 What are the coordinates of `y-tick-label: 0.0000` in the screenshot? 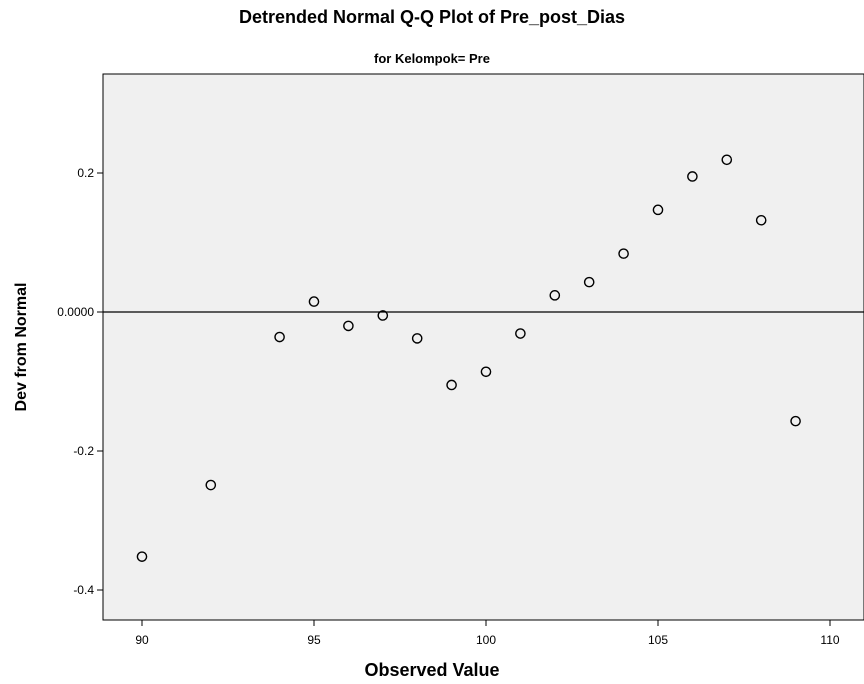 It's located at (75, 312).